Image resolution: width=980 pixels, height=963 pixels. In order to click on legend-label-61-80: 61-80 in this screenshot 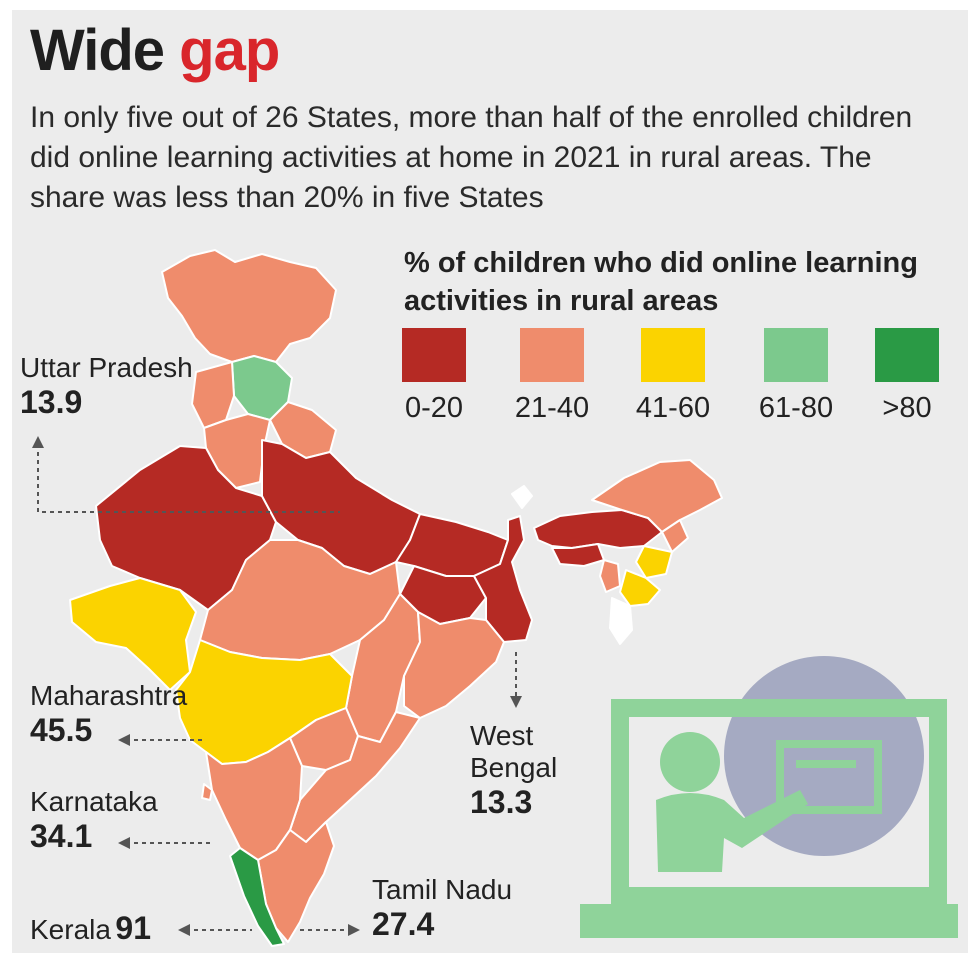, I will do `click(796, 408)`.